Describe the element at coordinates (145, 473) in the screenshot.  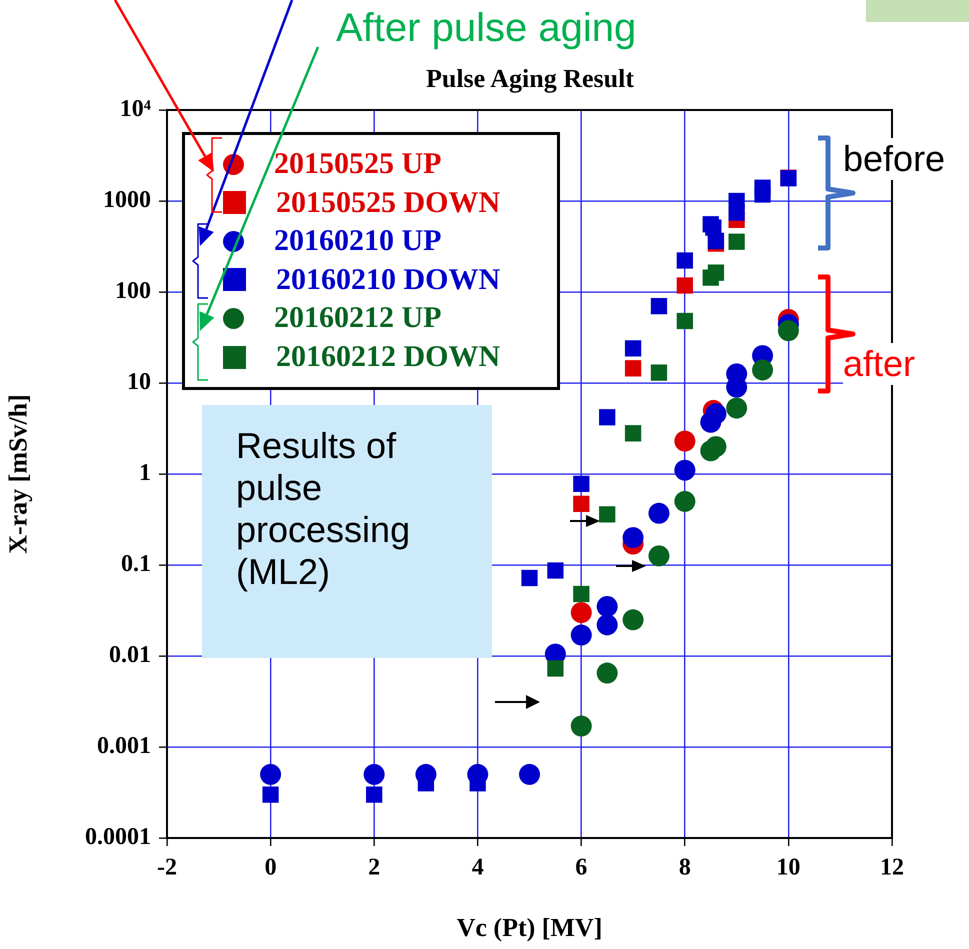
I see `y-tick-label: 1` at that location.